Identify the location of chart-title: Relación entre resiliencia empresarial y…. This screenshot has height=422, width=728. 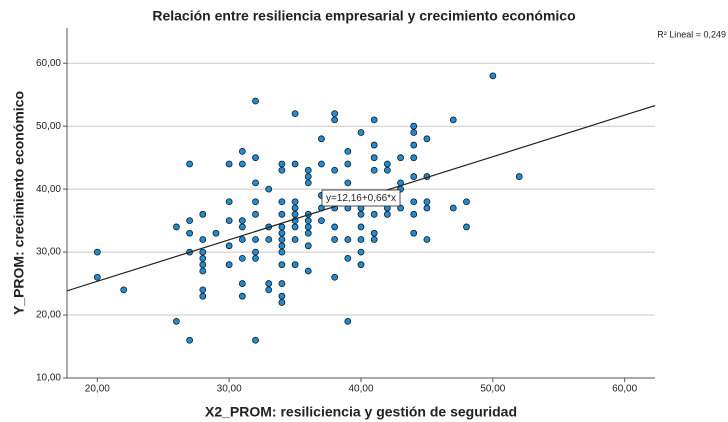
(363, 16).